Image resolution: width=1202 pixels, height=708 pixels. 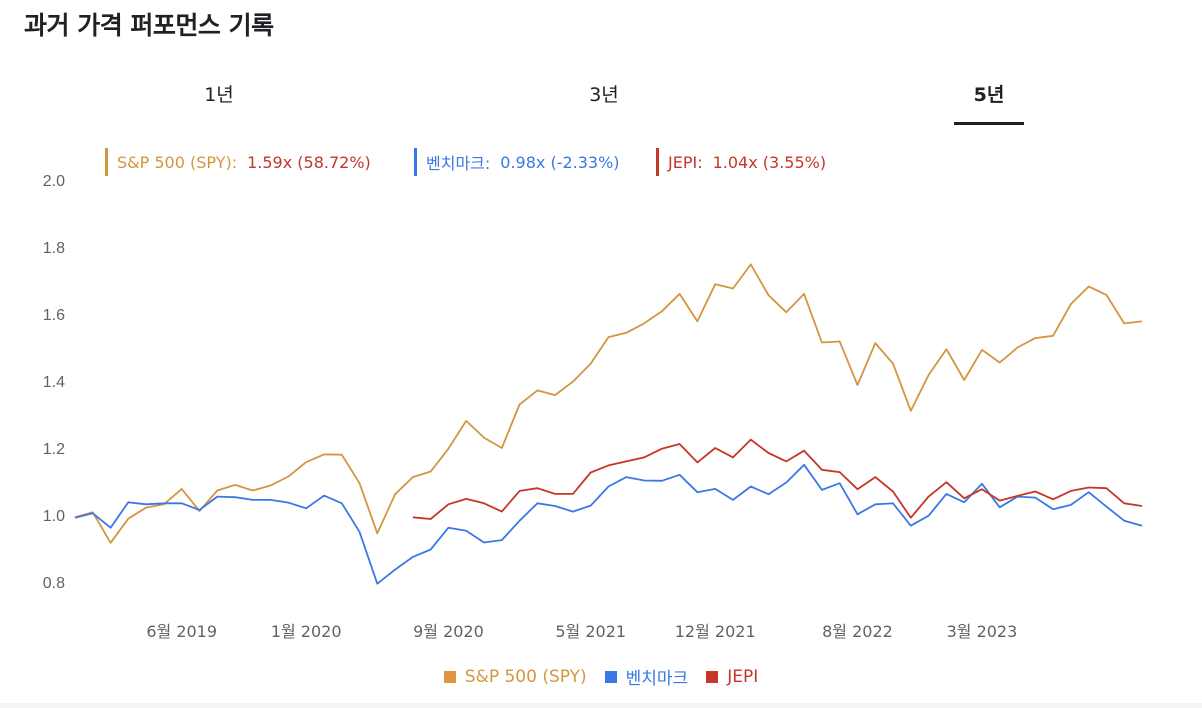 I want to click on x-tick-label: 8월 2022, so click(x=857, y=631).